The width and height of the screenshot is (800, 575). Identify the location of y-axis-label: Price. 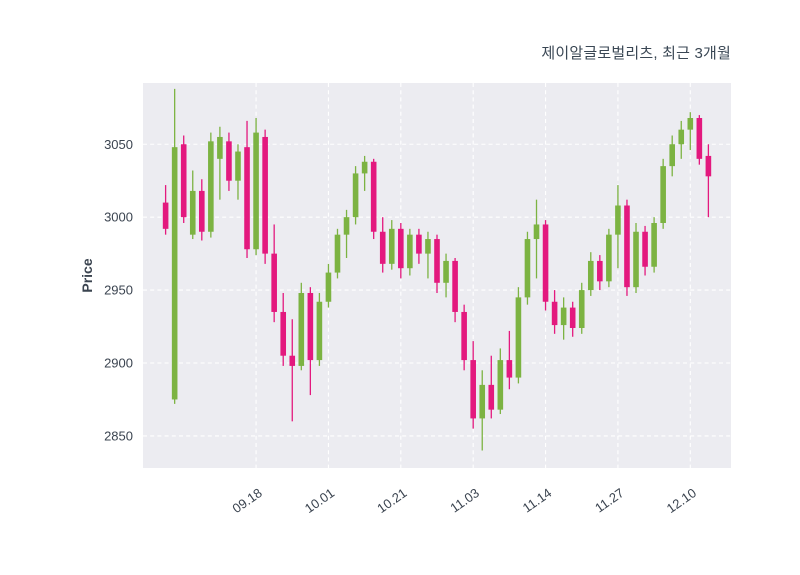
(87, 275).